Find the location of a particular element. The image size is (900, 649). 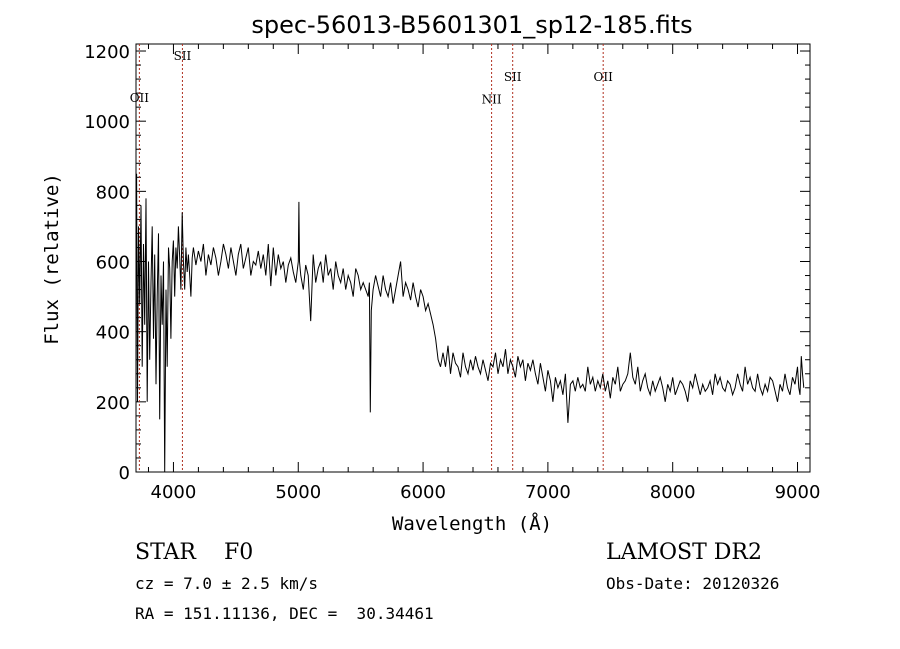

chart-title: spec-56013-B5601301_sp12-185.fits is located at coordinates (471, 25).